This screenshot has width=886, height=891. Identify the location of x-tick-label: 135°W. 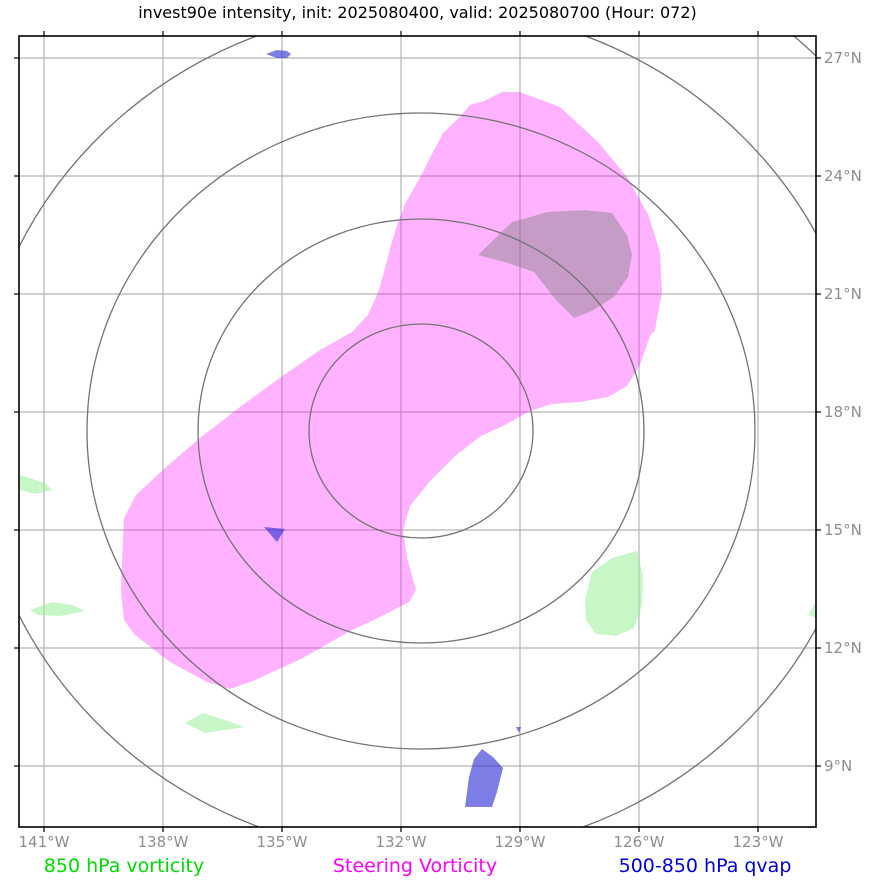
(282, 842).